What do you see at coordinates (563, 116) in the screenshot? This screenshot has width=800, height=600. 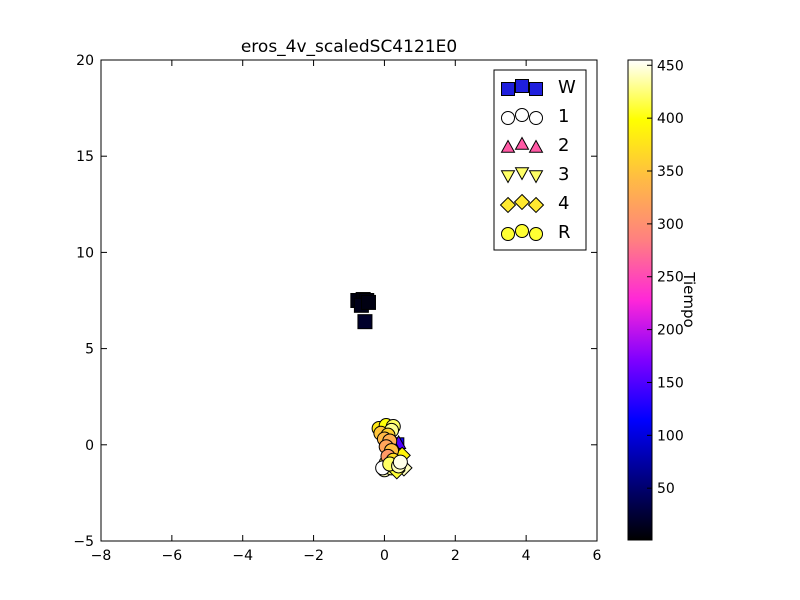 I see `legend-label-1: 1` at bounding box center [563, 116].